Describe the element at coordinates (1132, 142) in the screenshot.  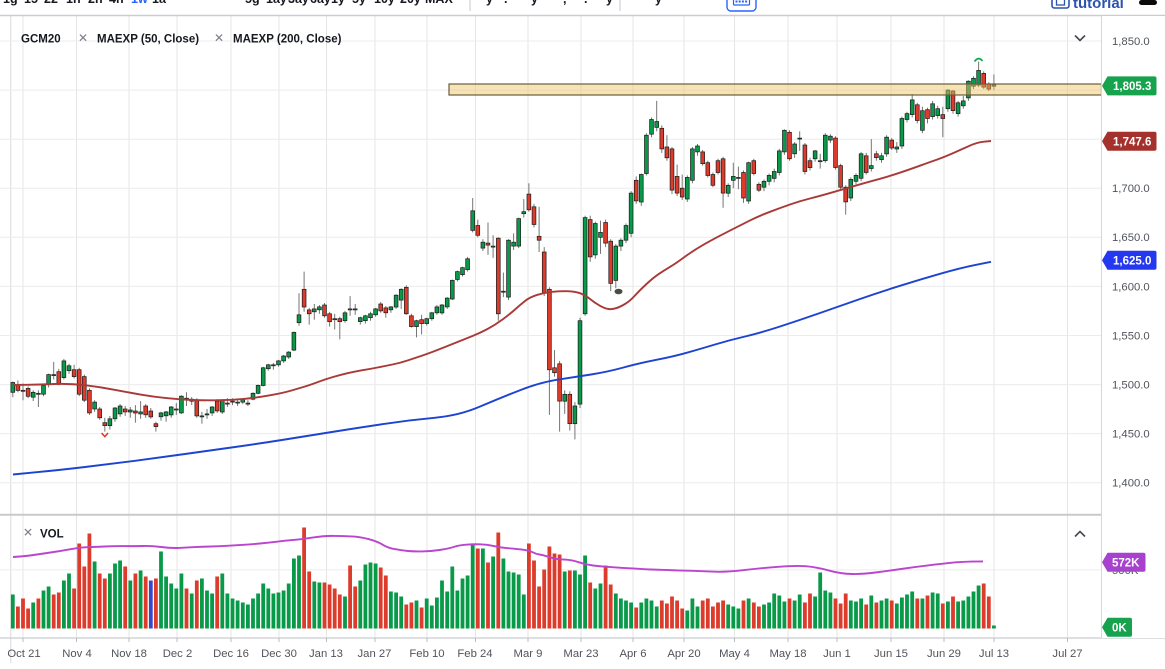
I see `svg-text: 1,747.6` at that location.